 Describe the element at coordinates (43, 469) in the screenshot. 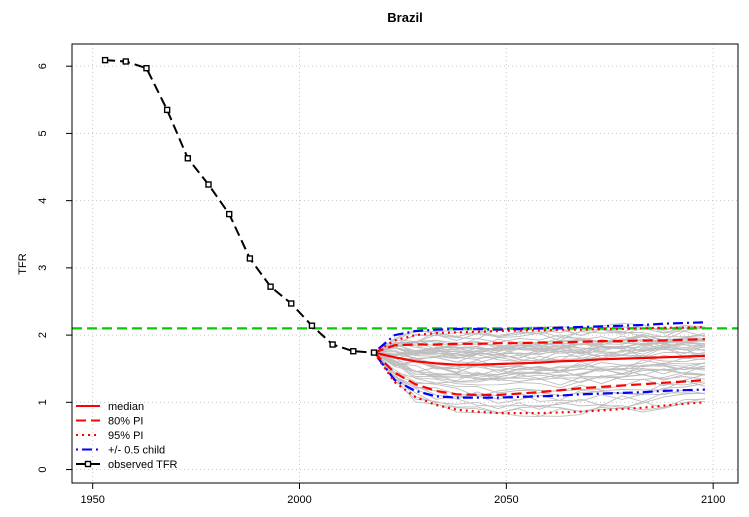

I see `y-tick-label: 0` at that location.